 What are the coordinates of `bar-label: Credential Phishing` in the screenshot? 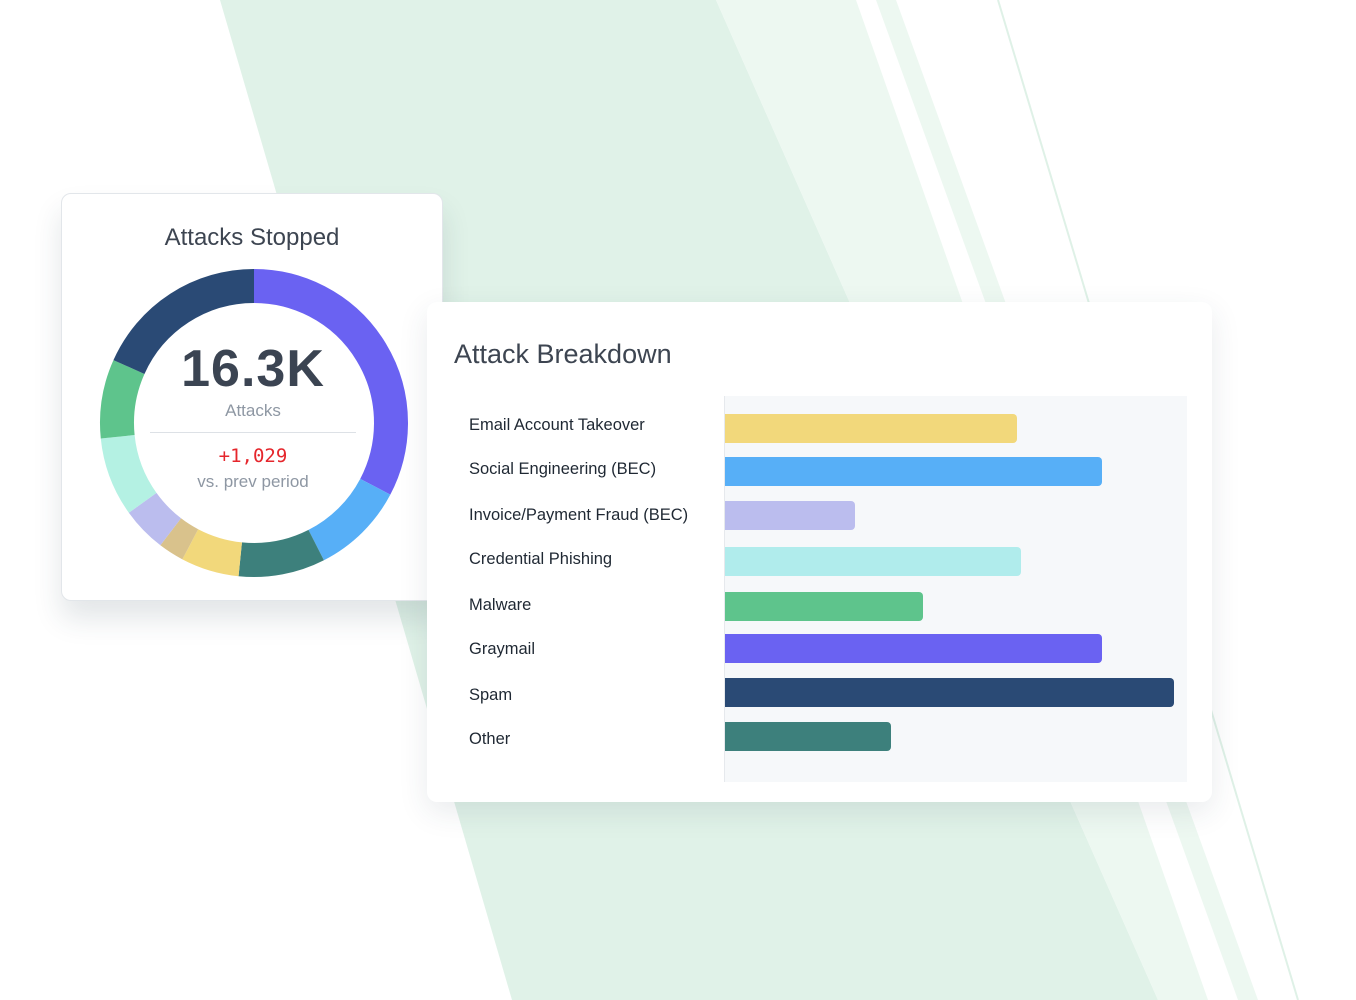 It's located at (541, 559).